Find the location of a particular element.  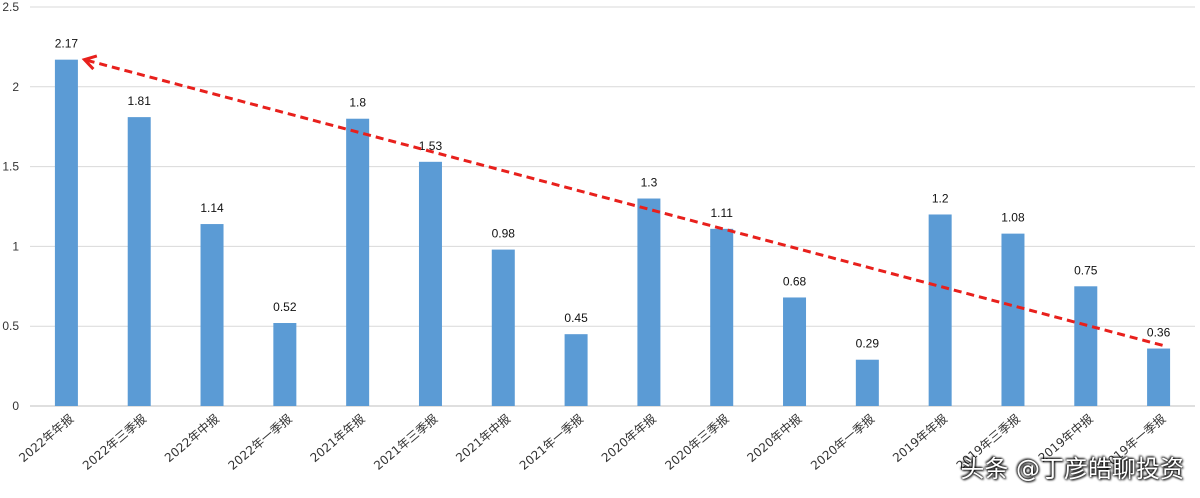

x-tick-label: 2020年年报 is located at coordinates (628, 438).